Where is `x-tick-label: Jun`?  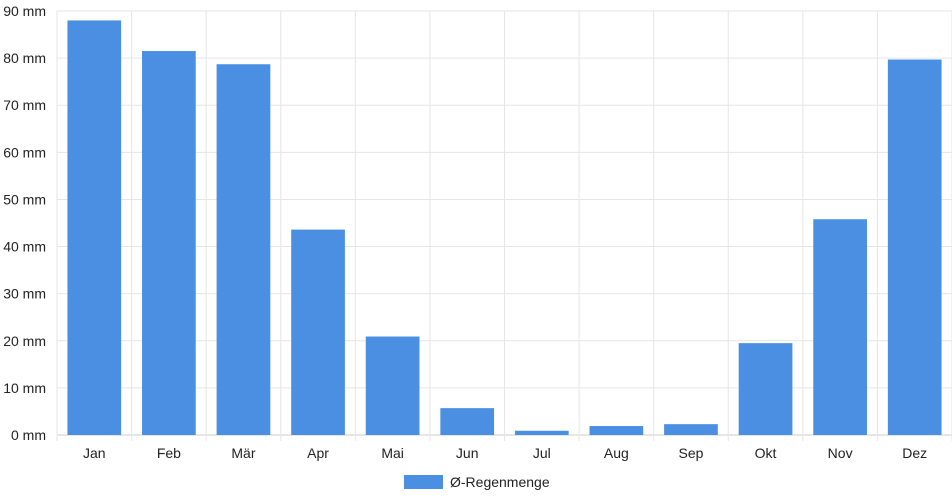 x-tick-label: Jun is located at coordinates (467, 453).